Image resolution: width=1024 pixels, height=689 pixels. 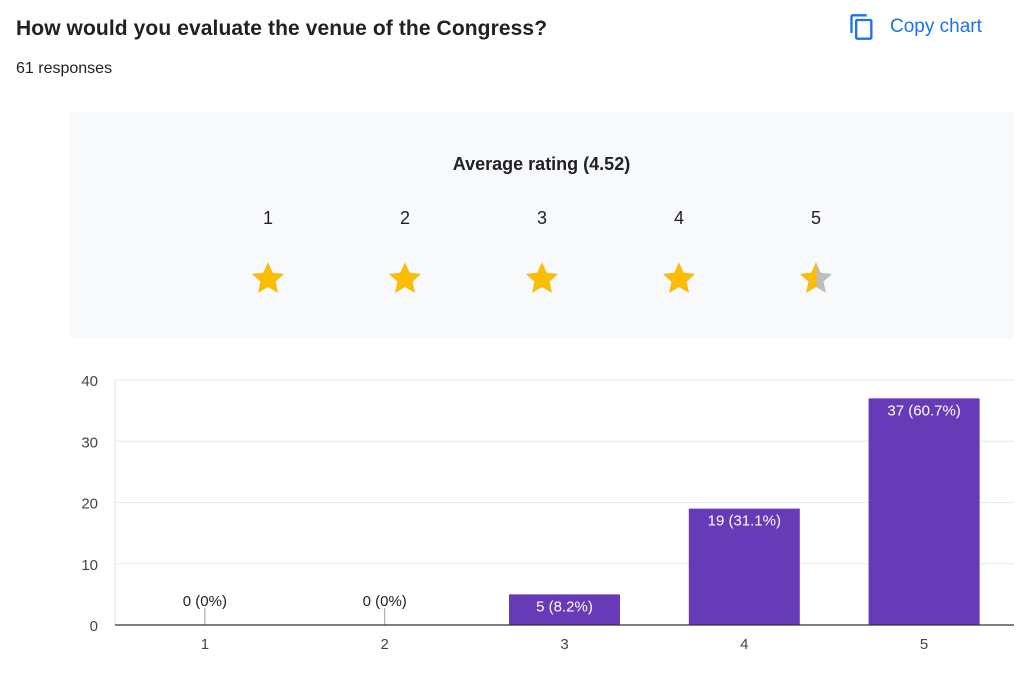 What do you see at coordinates (64, 68) in the screenshot?
I see `response-count: 61 responses` at bounding box center [64, 68].